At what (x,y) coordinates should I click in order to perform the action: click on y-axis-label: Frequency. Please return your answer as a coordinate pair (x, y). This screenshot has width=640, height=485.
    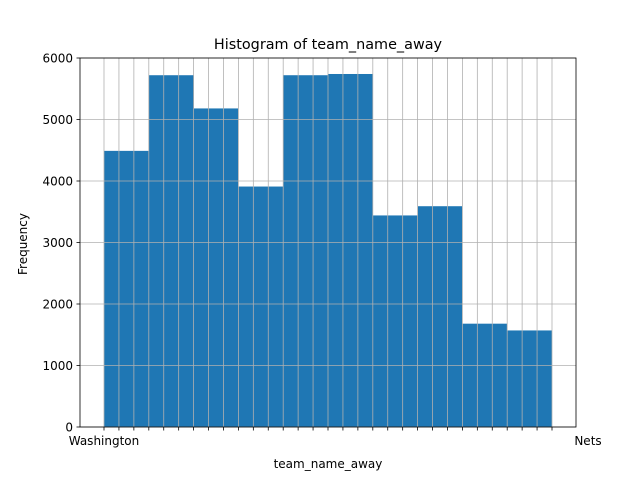
    Looking at the image, I should click on (23, 244).